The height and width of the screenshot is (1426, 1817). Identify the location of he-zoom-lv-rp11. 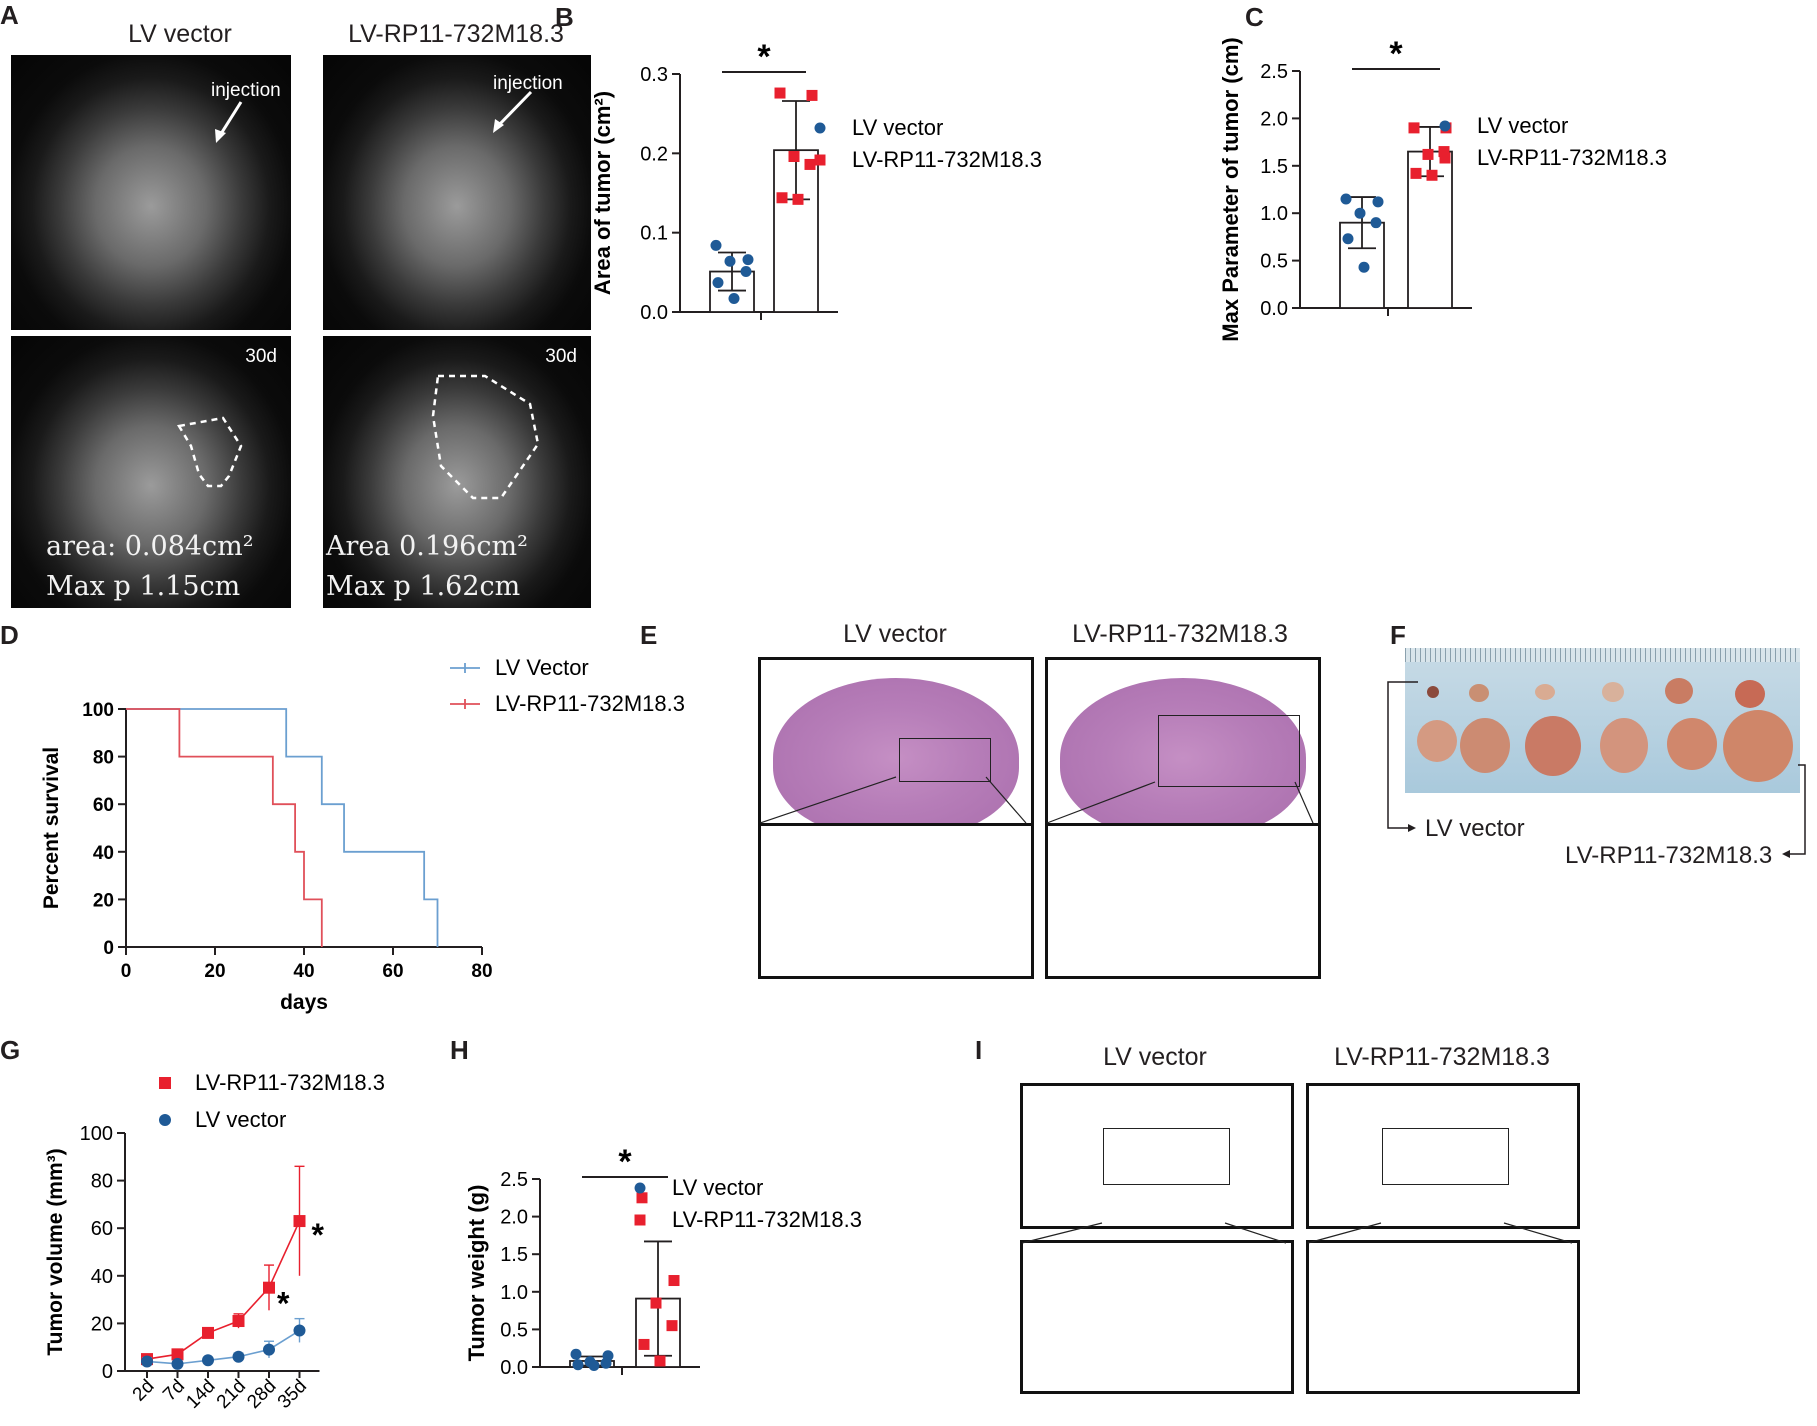
(1183, 901).